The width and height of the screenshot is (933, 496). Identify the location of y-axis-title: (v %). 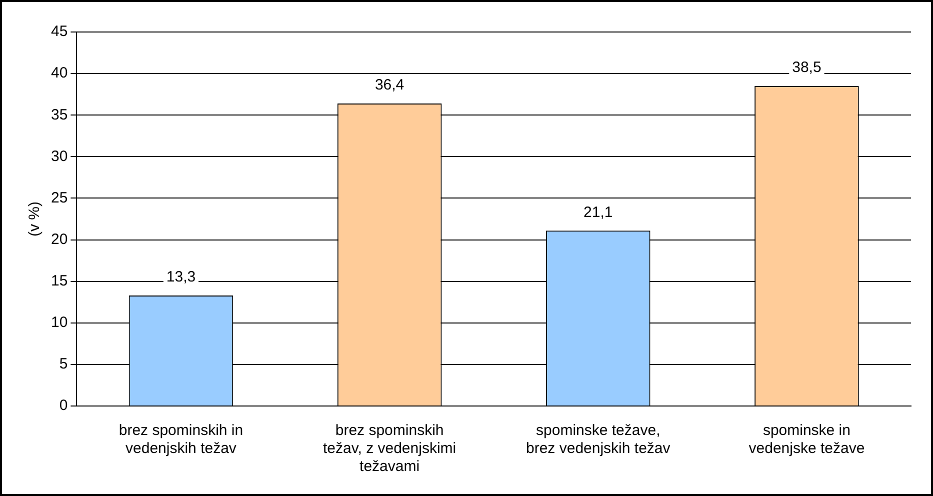
(35, 219).